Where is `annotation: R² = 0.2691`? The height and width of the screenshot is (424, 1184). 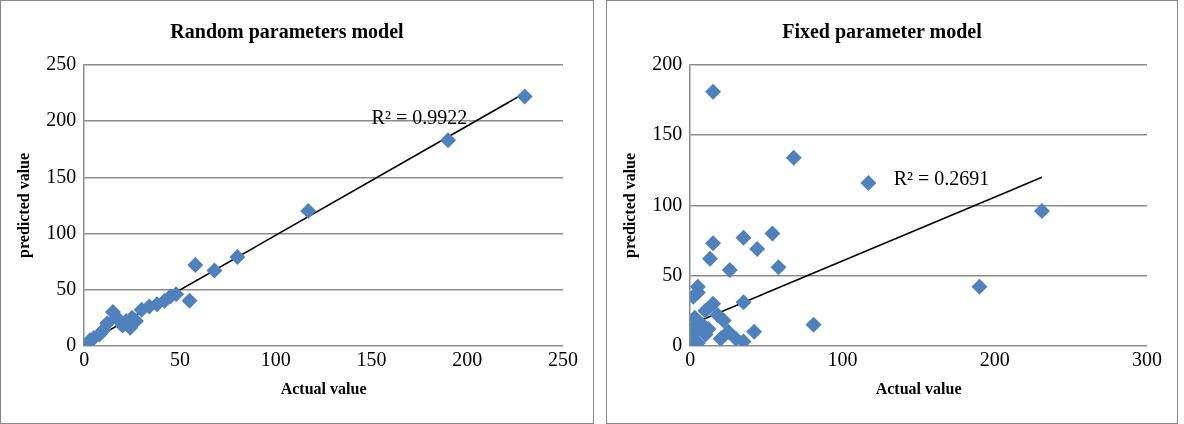
annotation: R² = 0.2691 is located at coordinates (941, 178).